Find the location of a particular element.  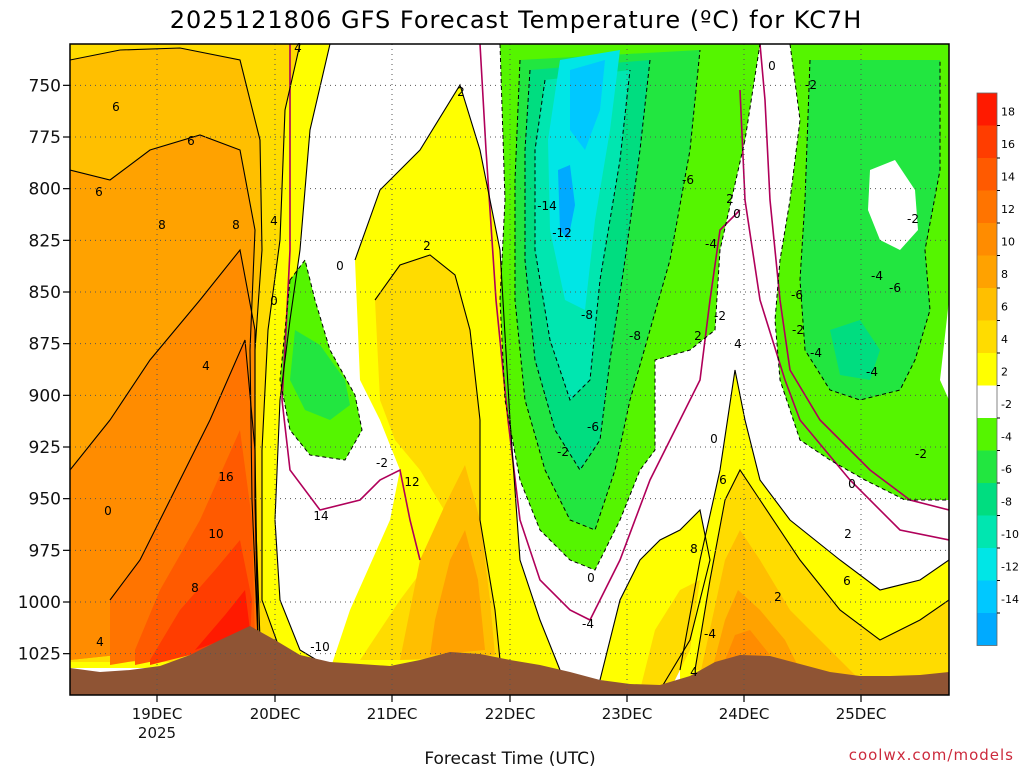

contour-label: 12 is located at coordinates (411, 482).